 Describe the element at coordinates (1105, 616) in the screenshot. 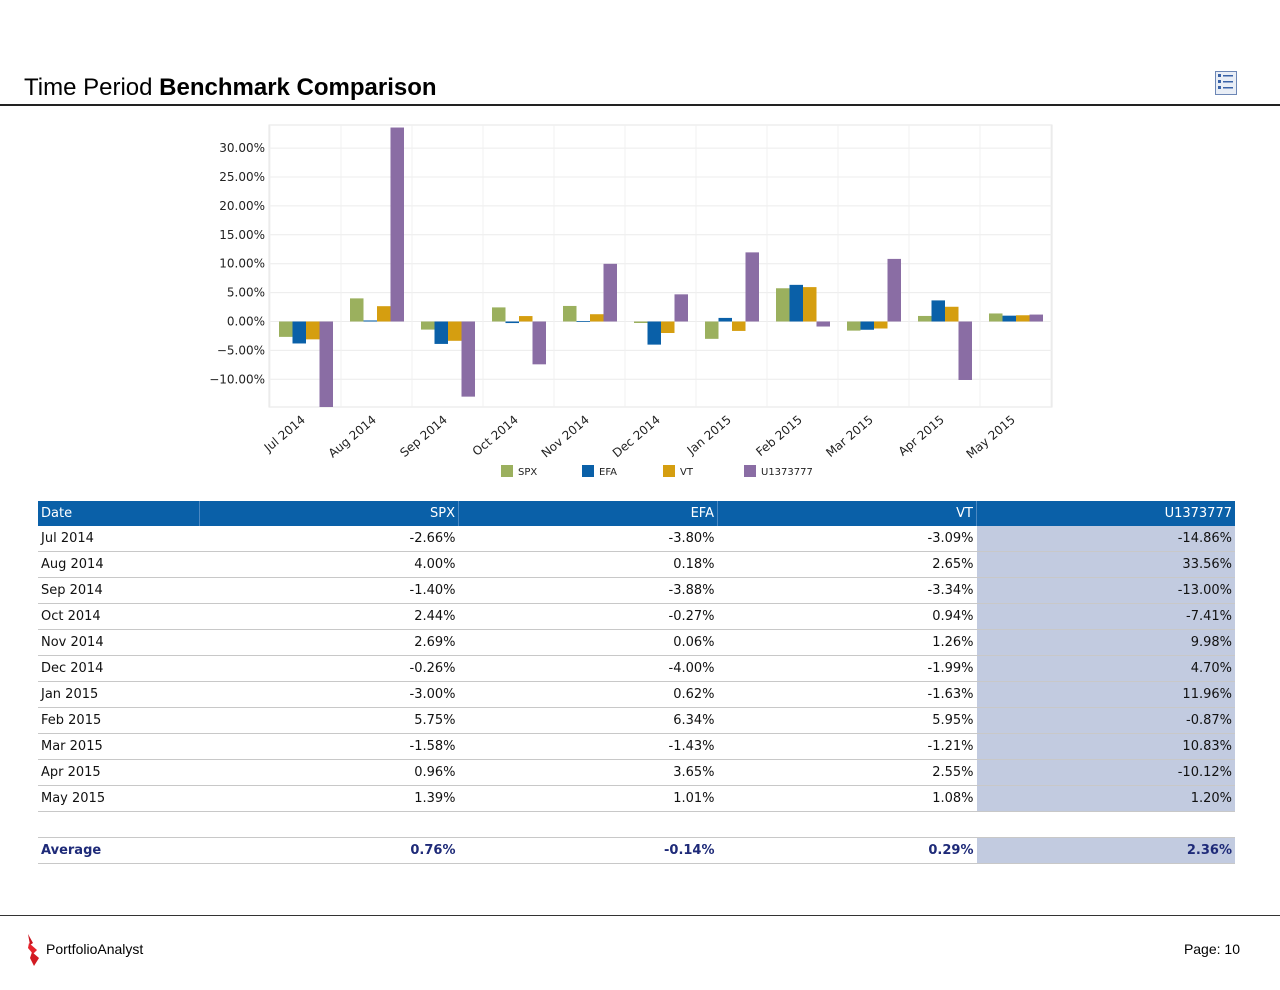

I see `table-cell: -7.41%` at that location.